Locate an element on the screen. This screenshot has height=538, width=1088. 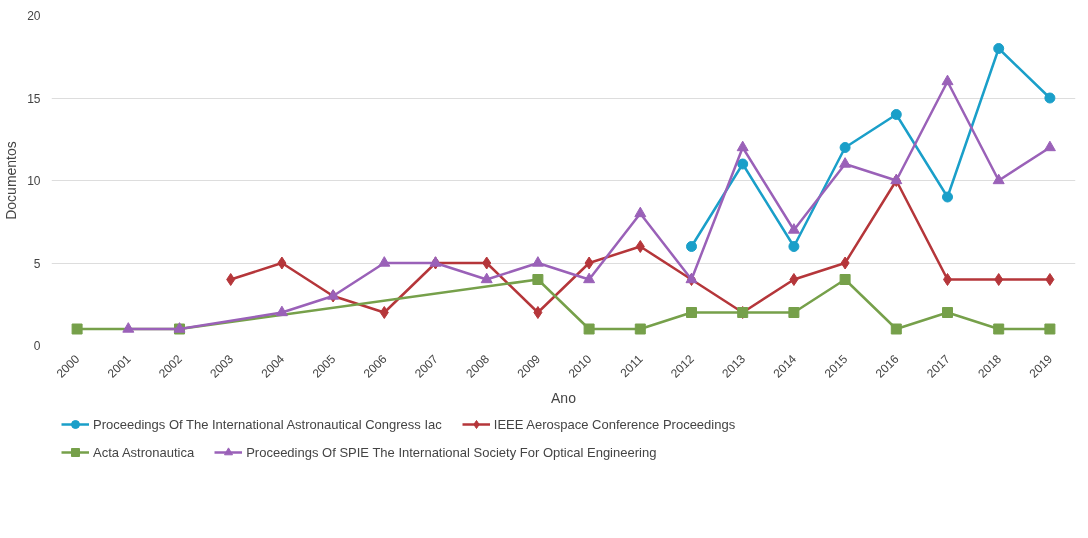
y-tick-label: 10 is located at coordinates (34, 181).